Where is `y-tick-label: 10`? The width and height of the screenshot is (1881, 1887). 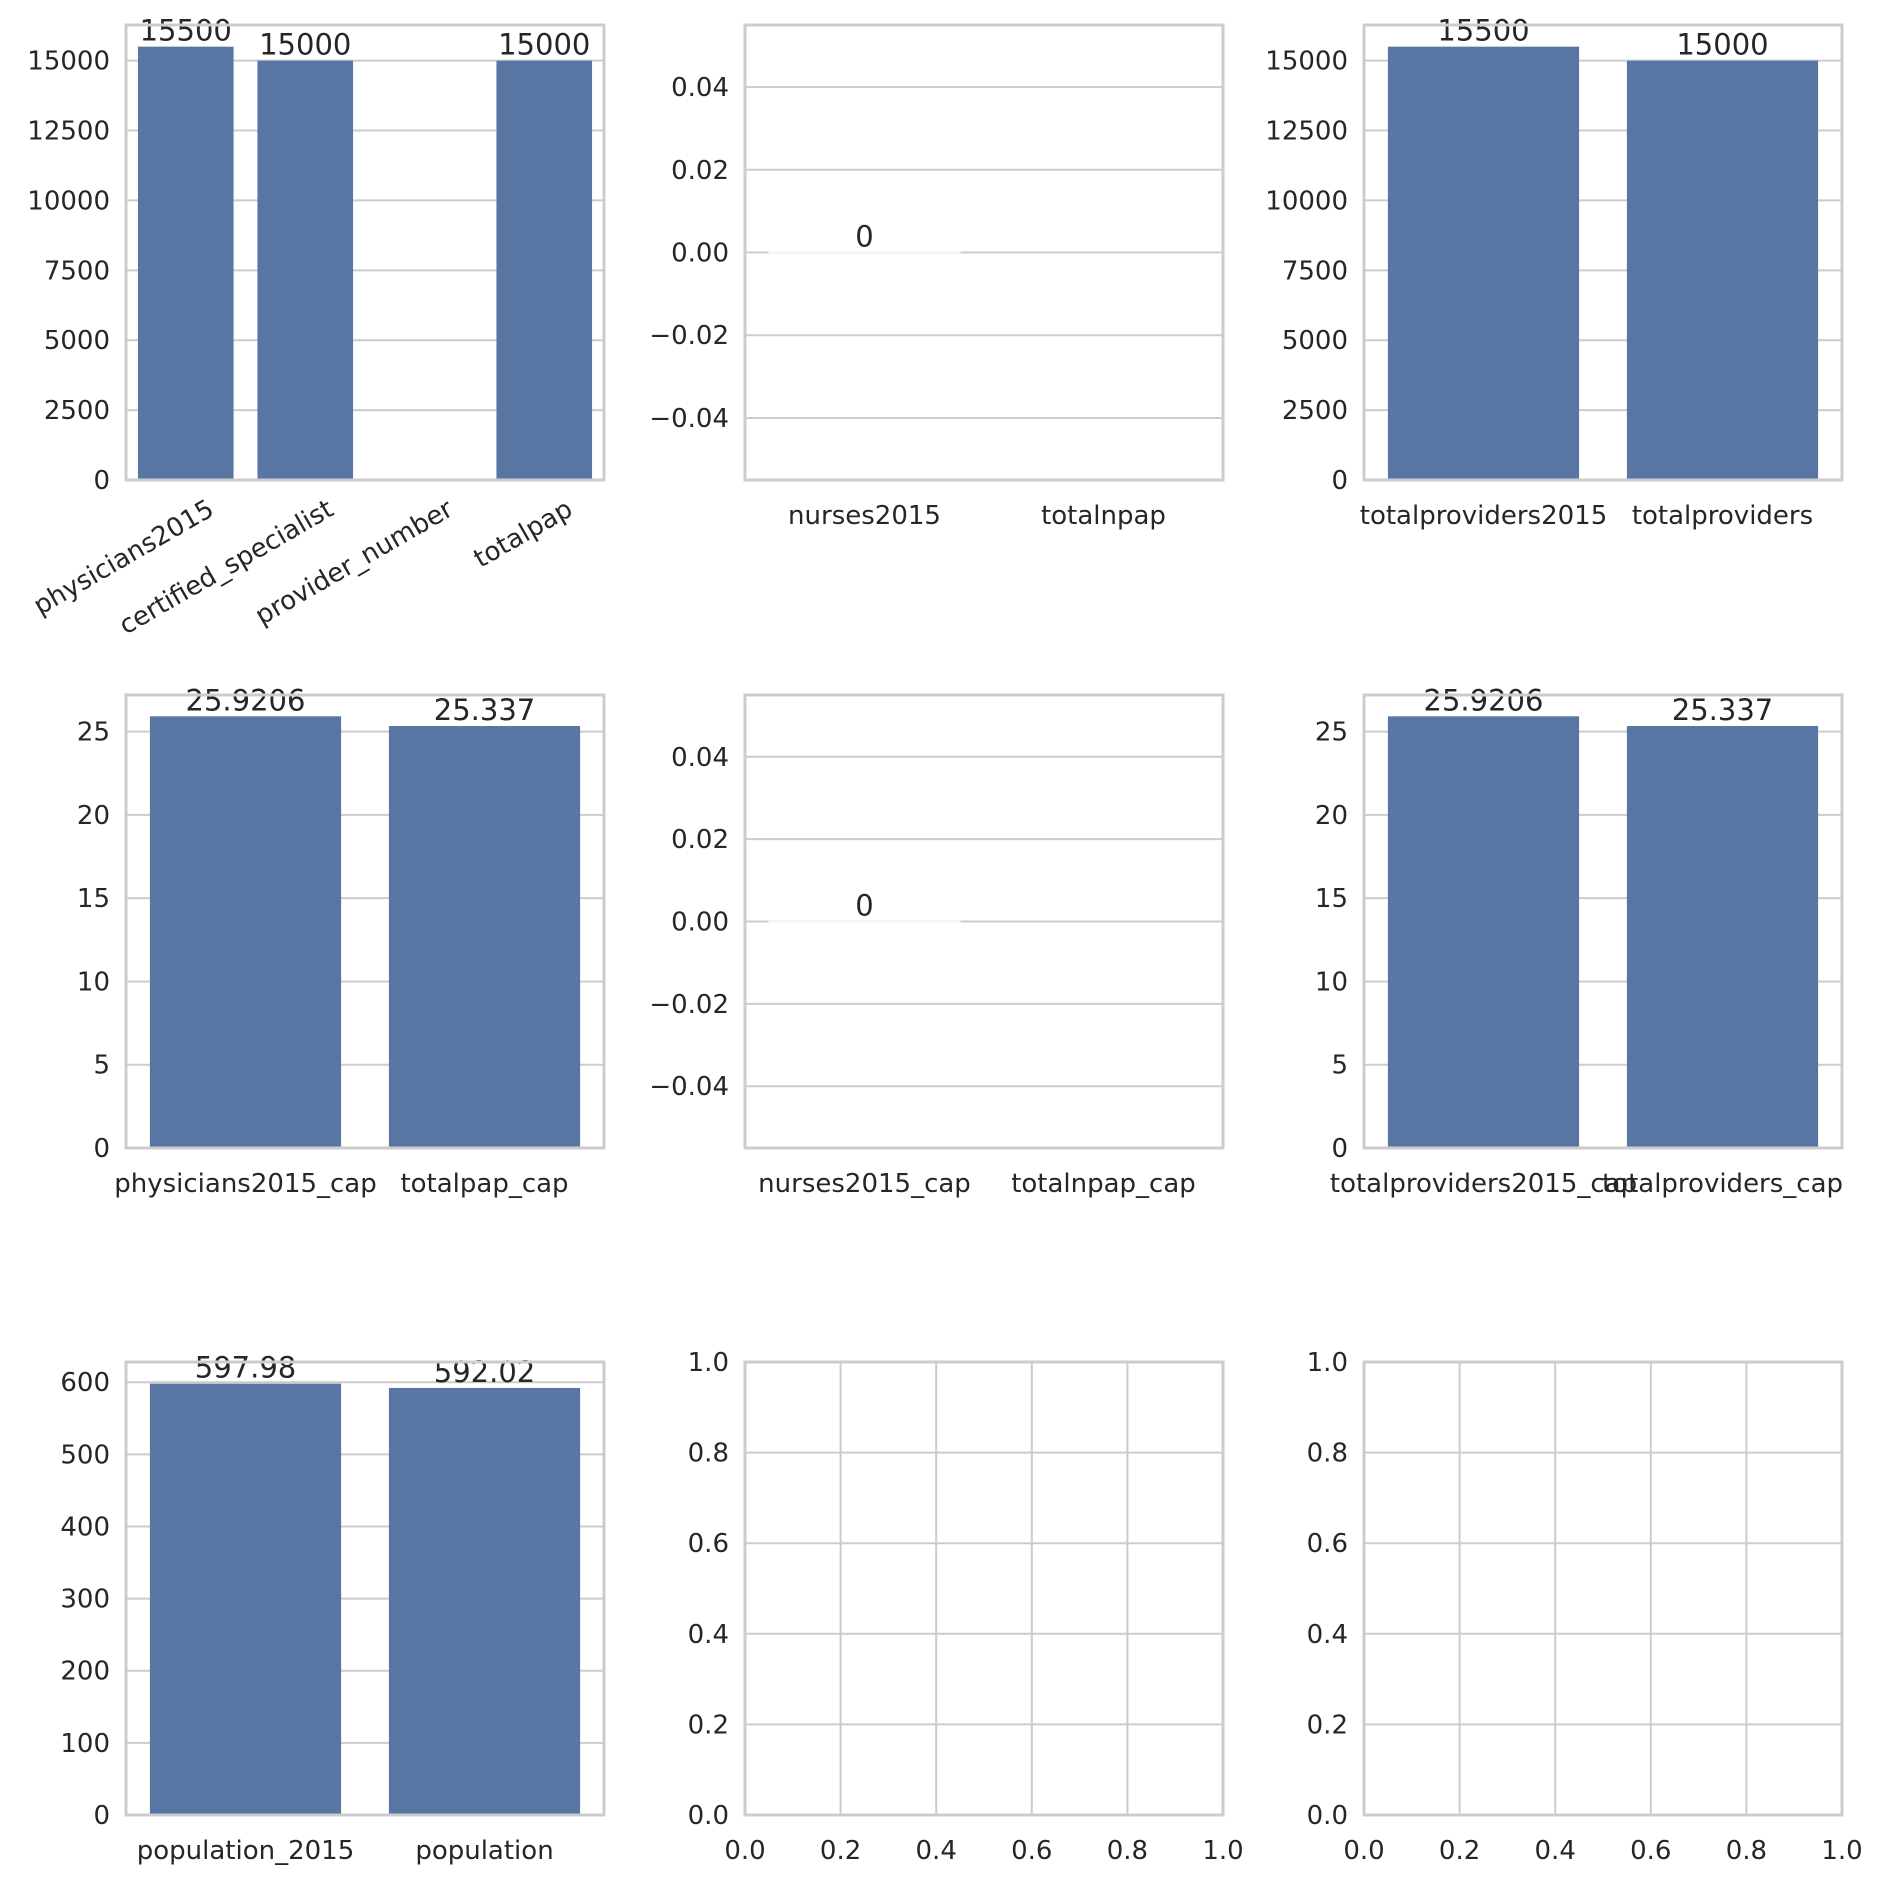 y-tick-label: 10 is located at coordinates (1331, 982).